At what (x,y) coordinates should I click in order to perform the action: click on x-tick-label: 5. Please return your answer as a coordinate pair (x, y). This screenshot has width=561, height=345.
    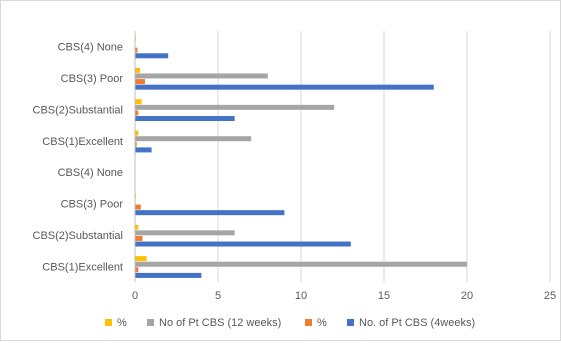
    Looking at the image, I should click on (218, 296).